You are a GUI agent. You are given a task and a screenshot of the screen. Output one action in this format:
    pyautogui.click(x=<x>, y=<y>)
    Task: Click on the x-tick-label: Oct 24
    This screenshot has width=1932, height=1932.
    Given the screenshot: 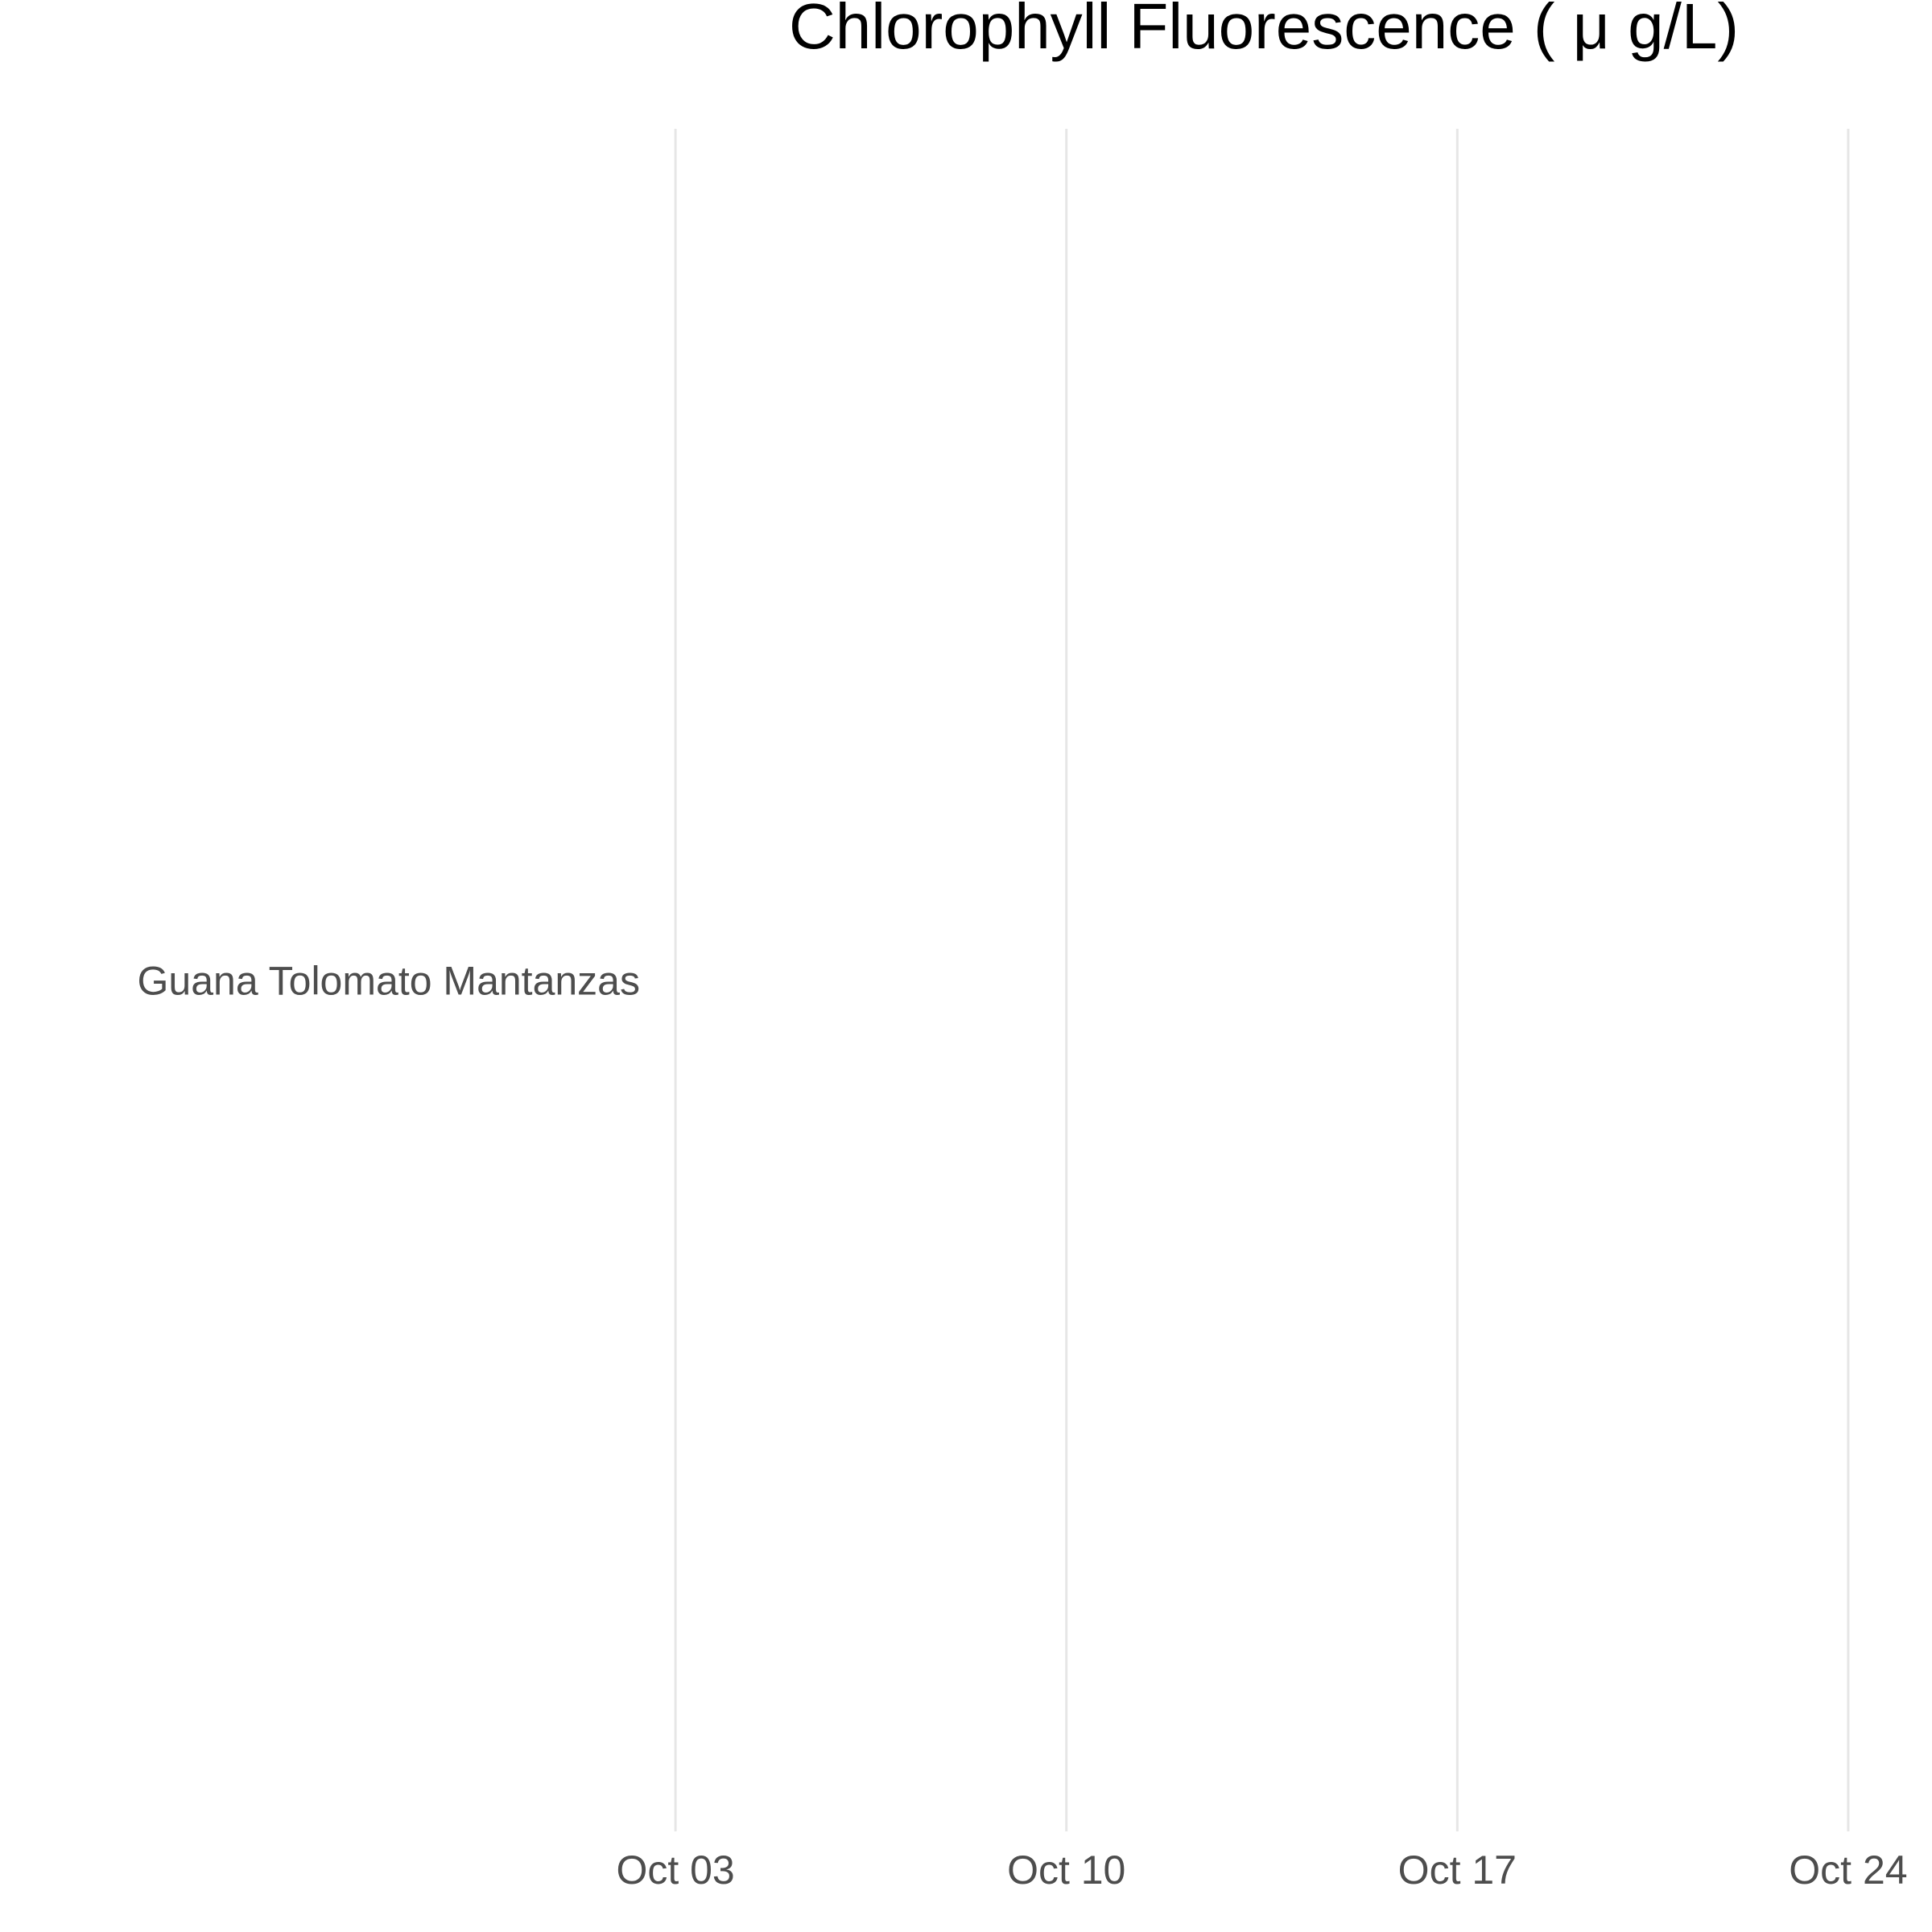 What is the action you would take?
    pyautogui.click(x=1848, y=1870)
    